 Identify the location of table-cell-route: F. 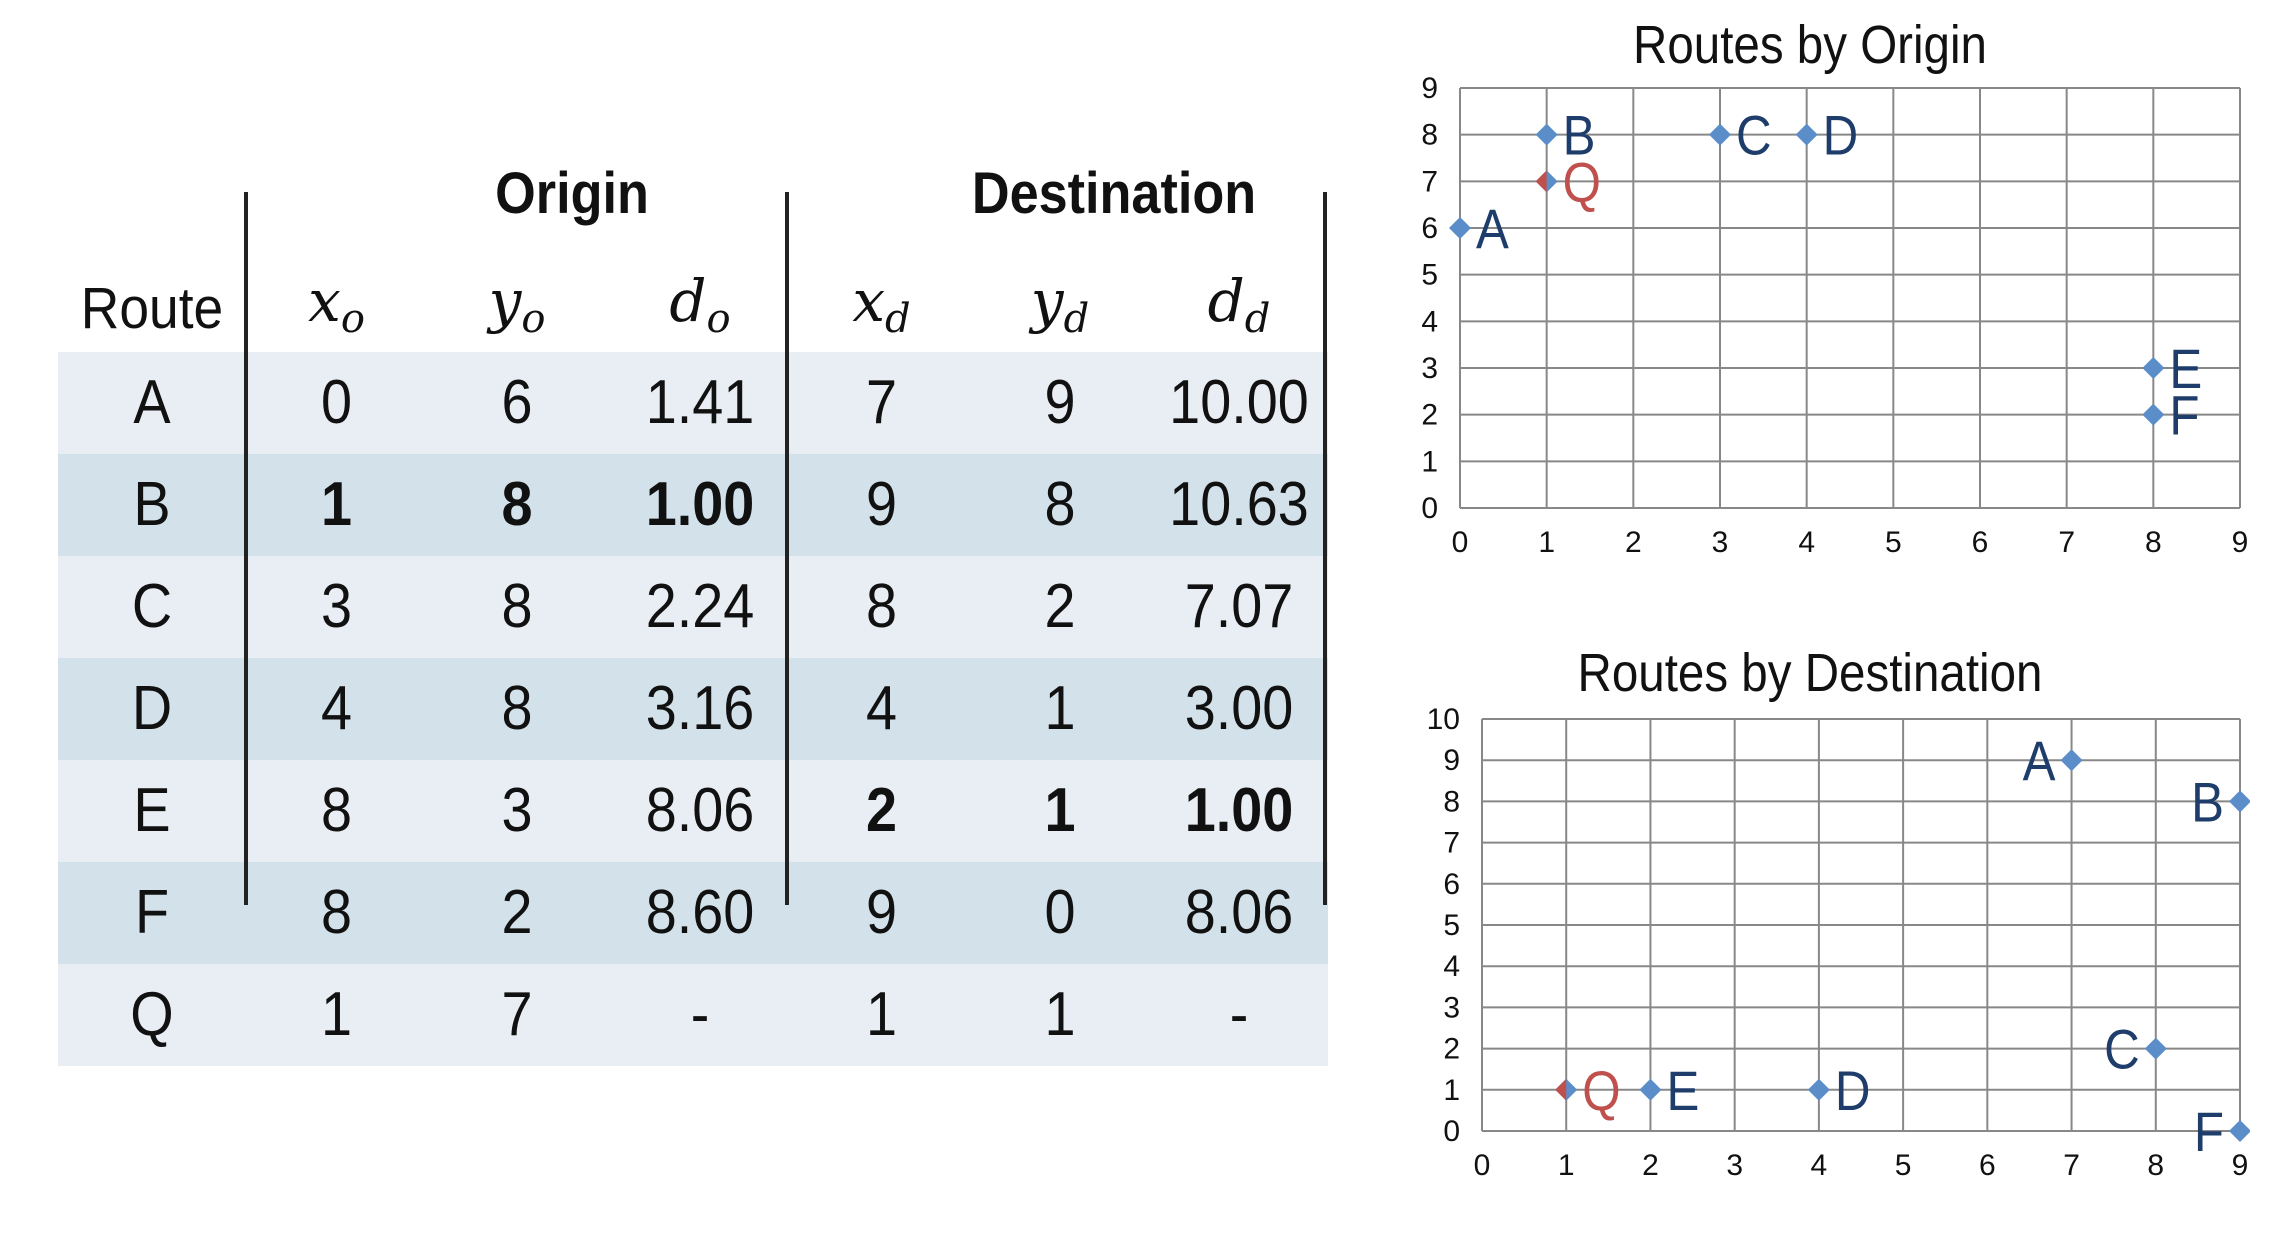
(152, 912).